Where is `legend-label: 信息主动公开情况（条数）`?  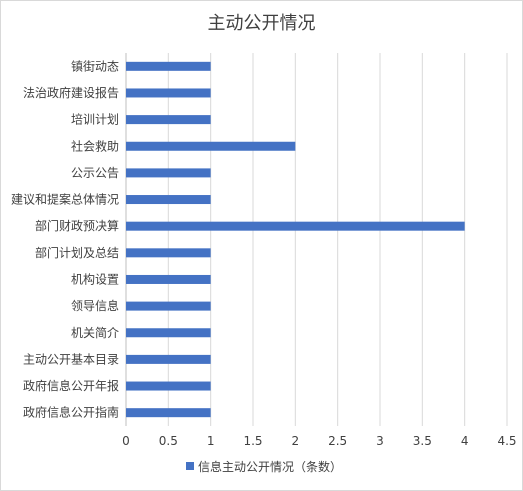
legend-label: 信息主动公开情况（条数） is located at coordinates (270, 466).